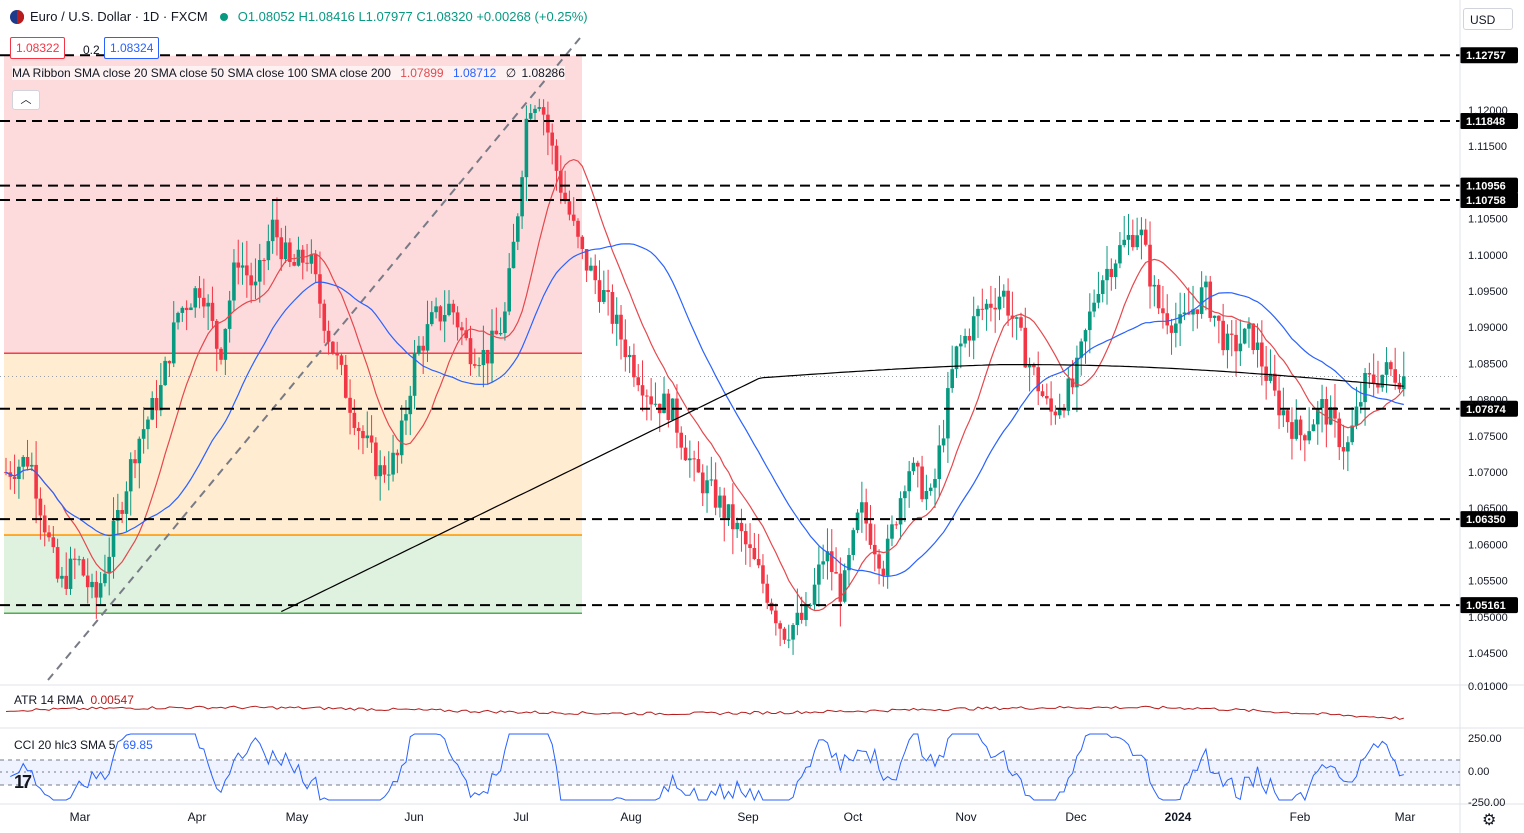 The image size is (1524, 833). Describe the element at coordinates (1486, 606) in the screenshot. I see `level-price-label: 1.05161` at that location.